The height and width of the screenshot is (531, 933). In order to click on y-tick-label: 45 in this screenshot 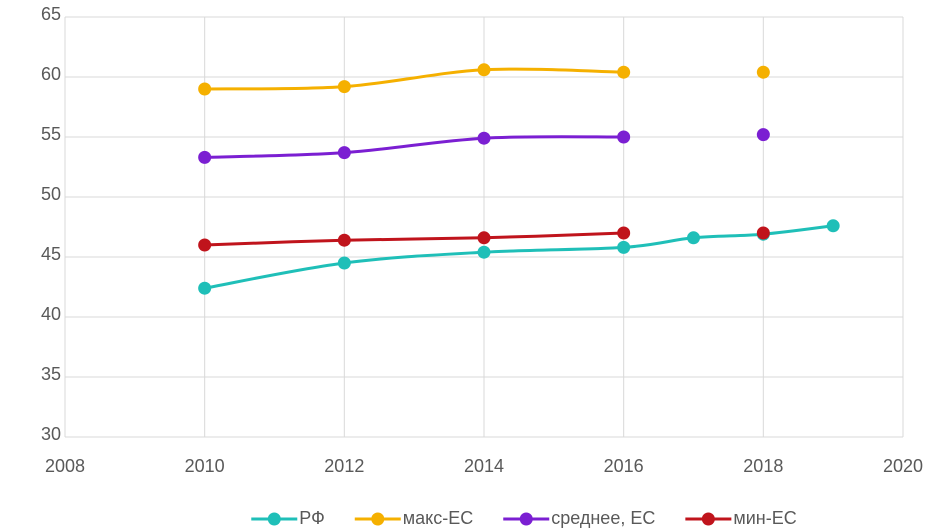, I will do `click(51, 254)`.